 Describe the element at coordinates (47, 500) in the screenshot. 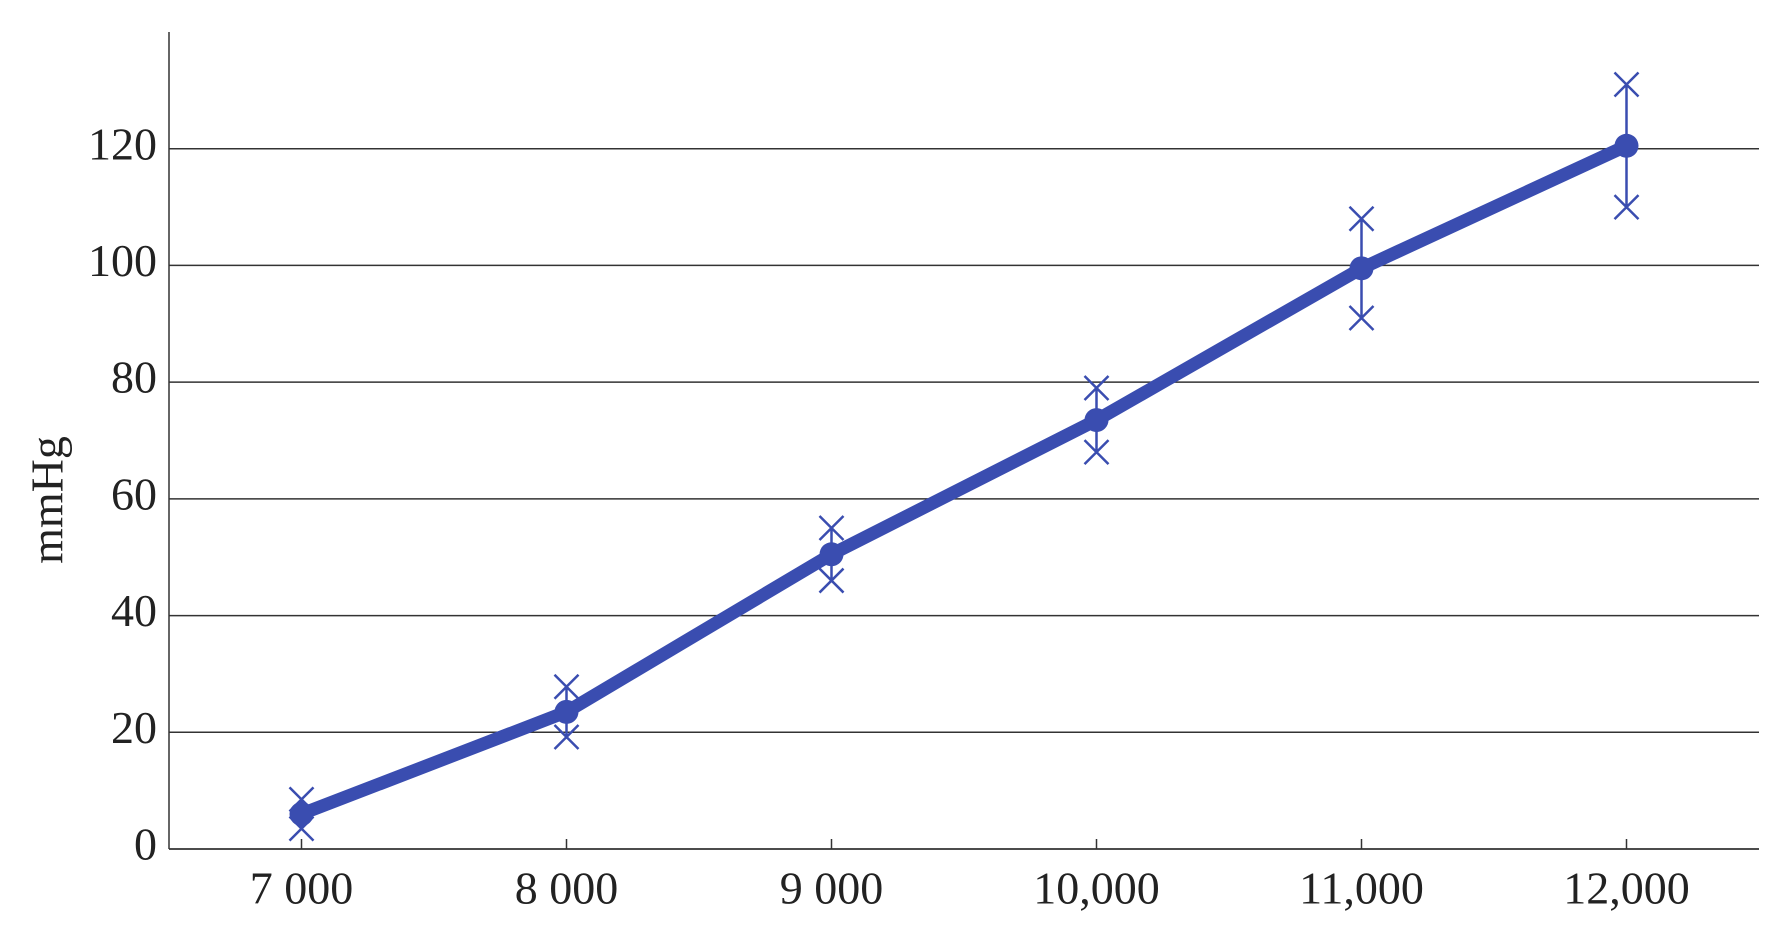

I see `y-axis-label: mmHg` at that location.